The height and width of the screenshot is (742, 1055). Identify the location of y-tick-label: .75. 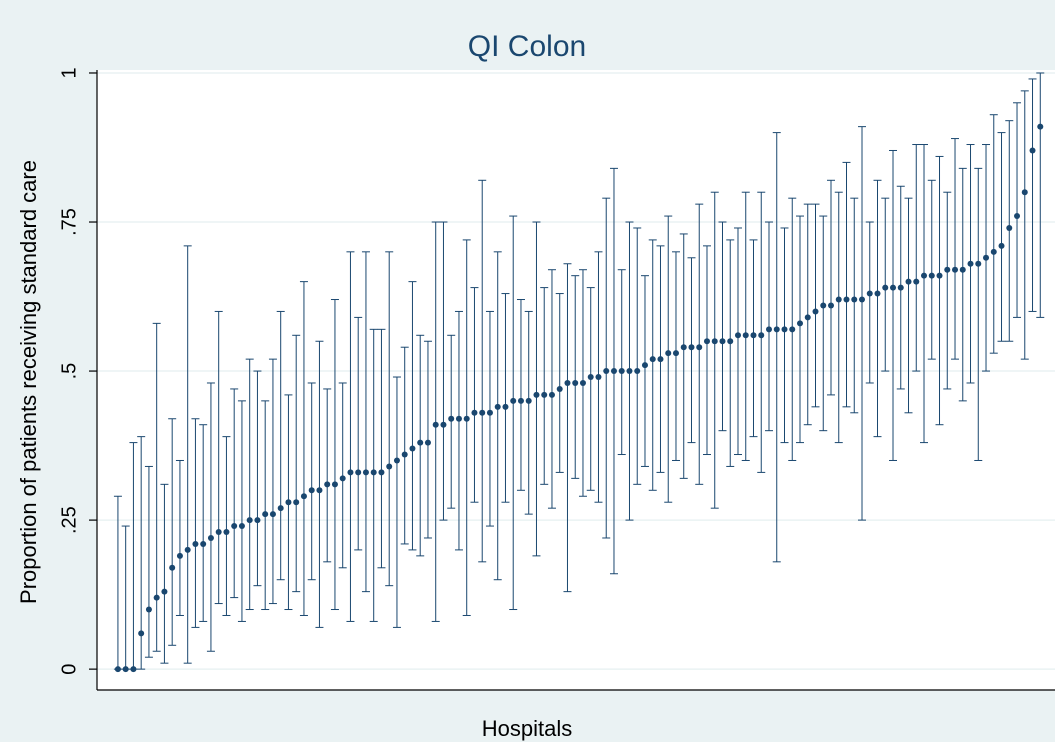
(69, 222).